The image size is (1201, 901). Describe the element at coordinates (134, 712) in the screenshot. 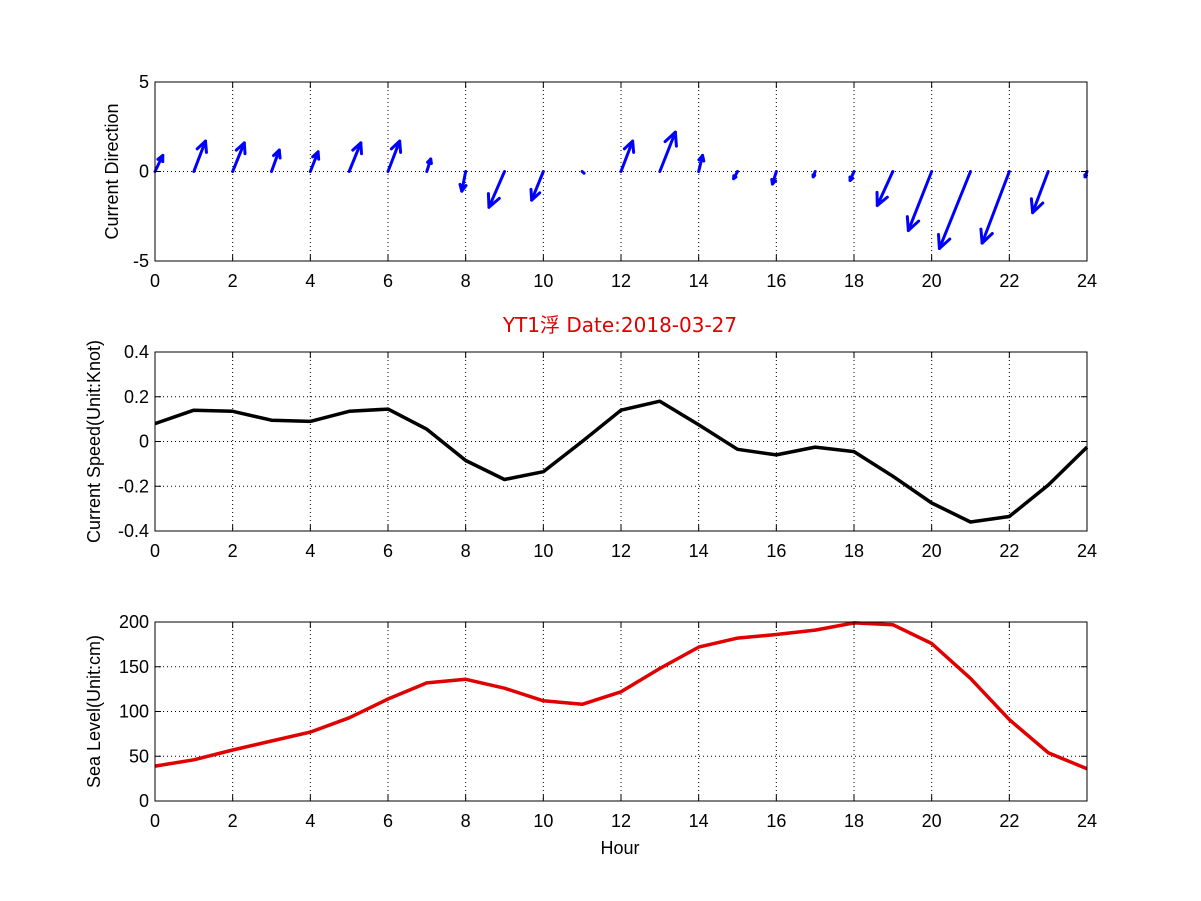

I see `y-tick-label: 100` at that location.